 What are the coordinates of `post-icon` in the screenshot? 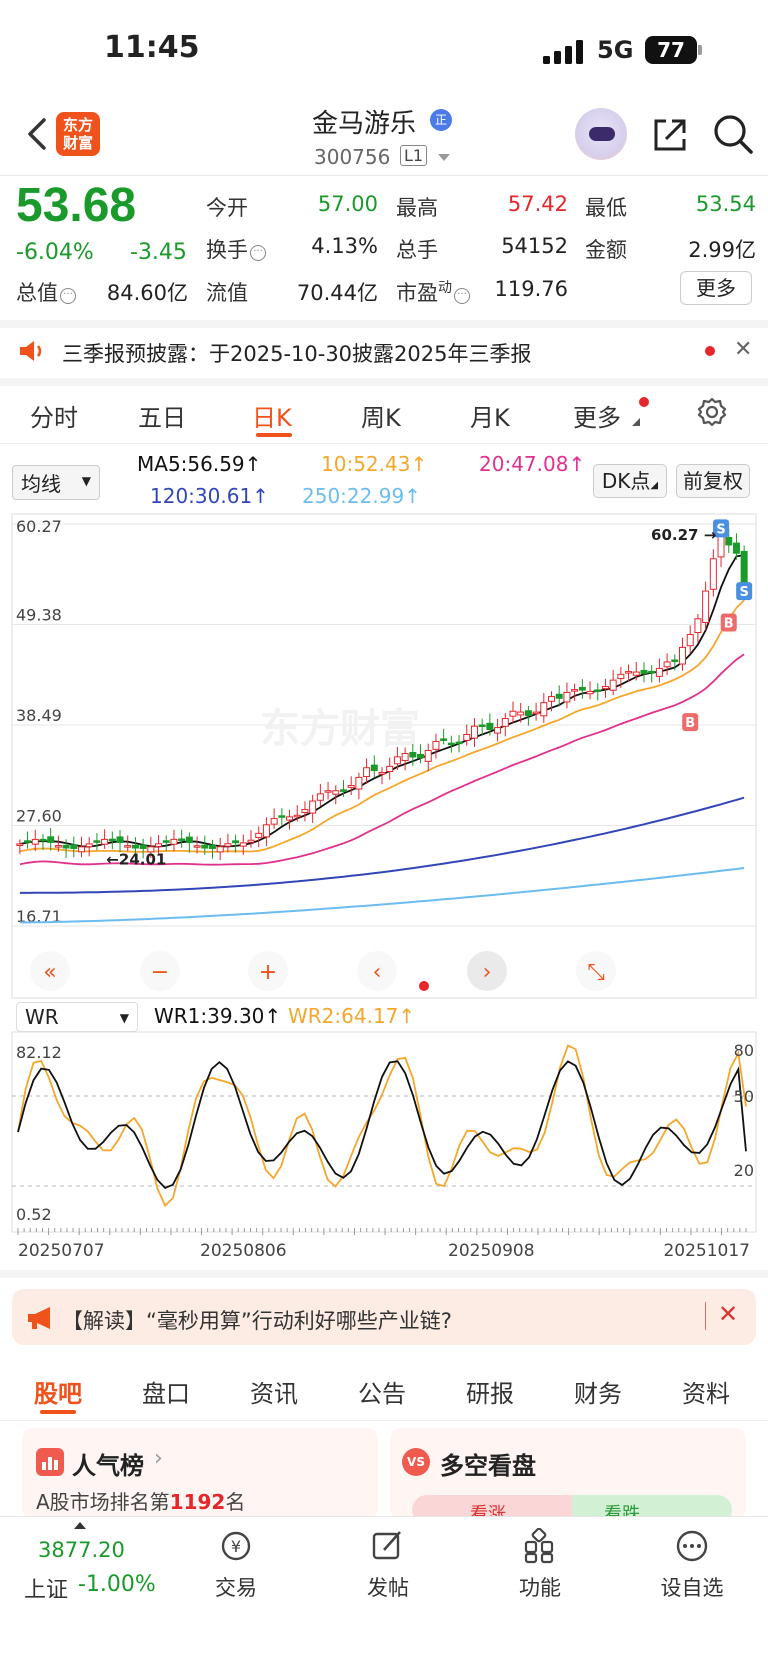 It's located at (388, 1546).